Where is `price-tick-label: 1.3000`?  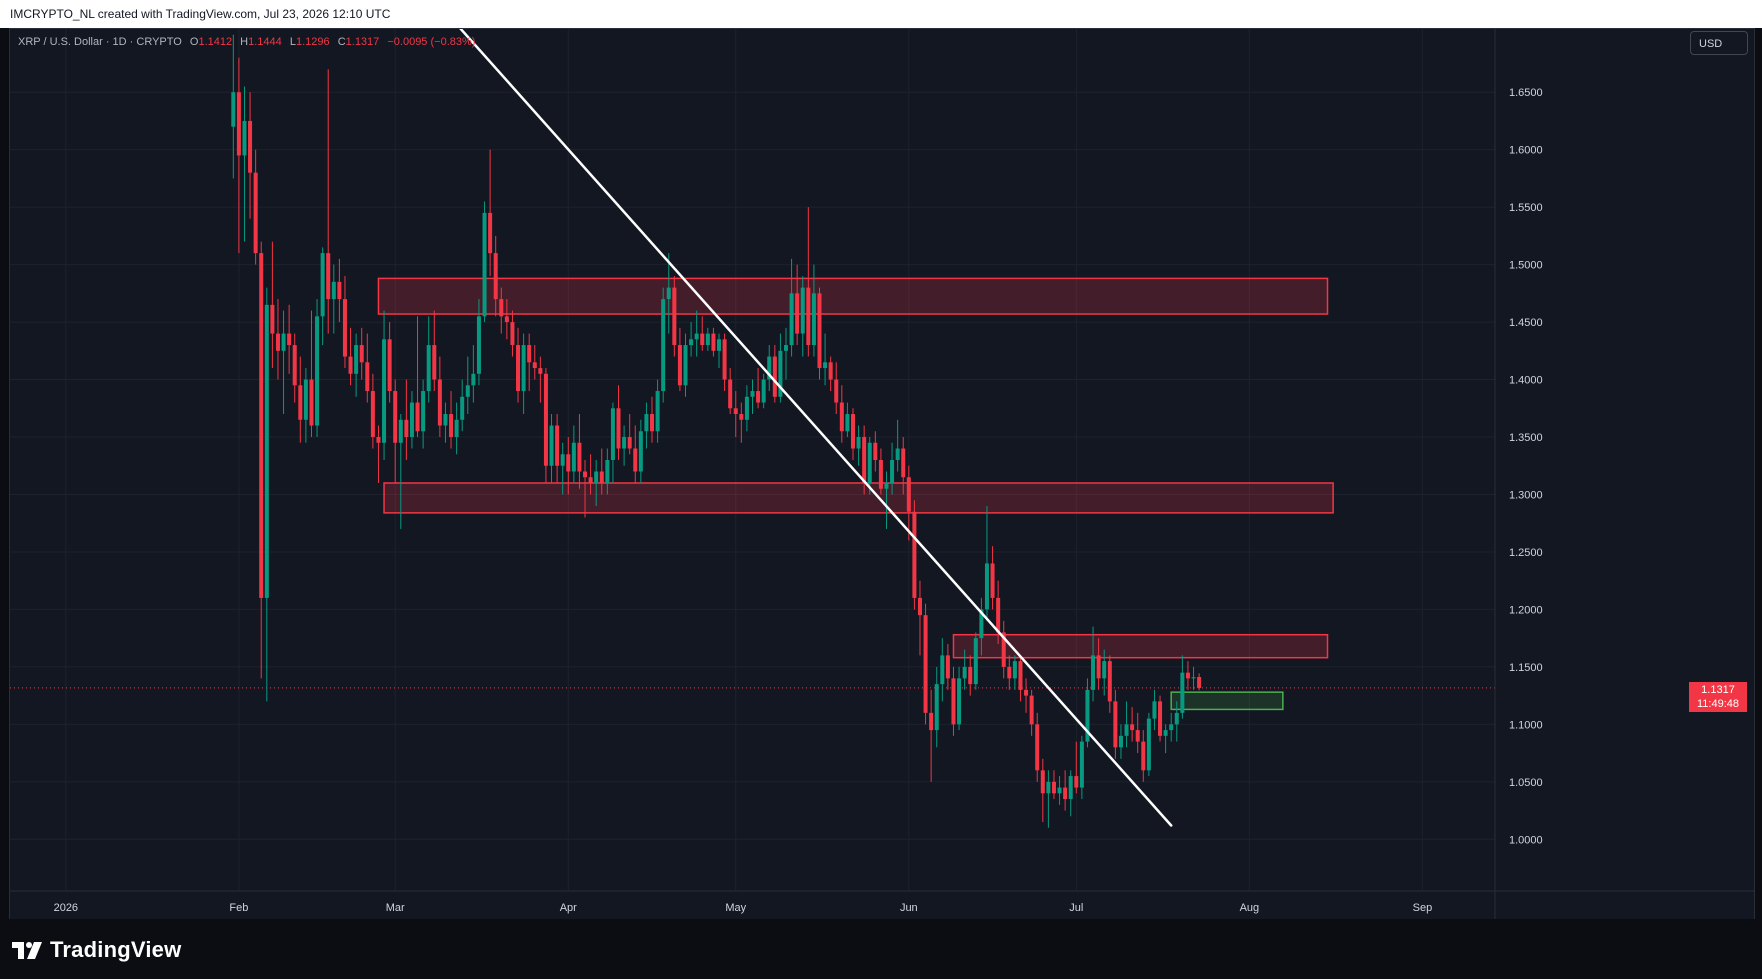
price-tick-label: 1.3000 is located at coordinates (1526, 495).